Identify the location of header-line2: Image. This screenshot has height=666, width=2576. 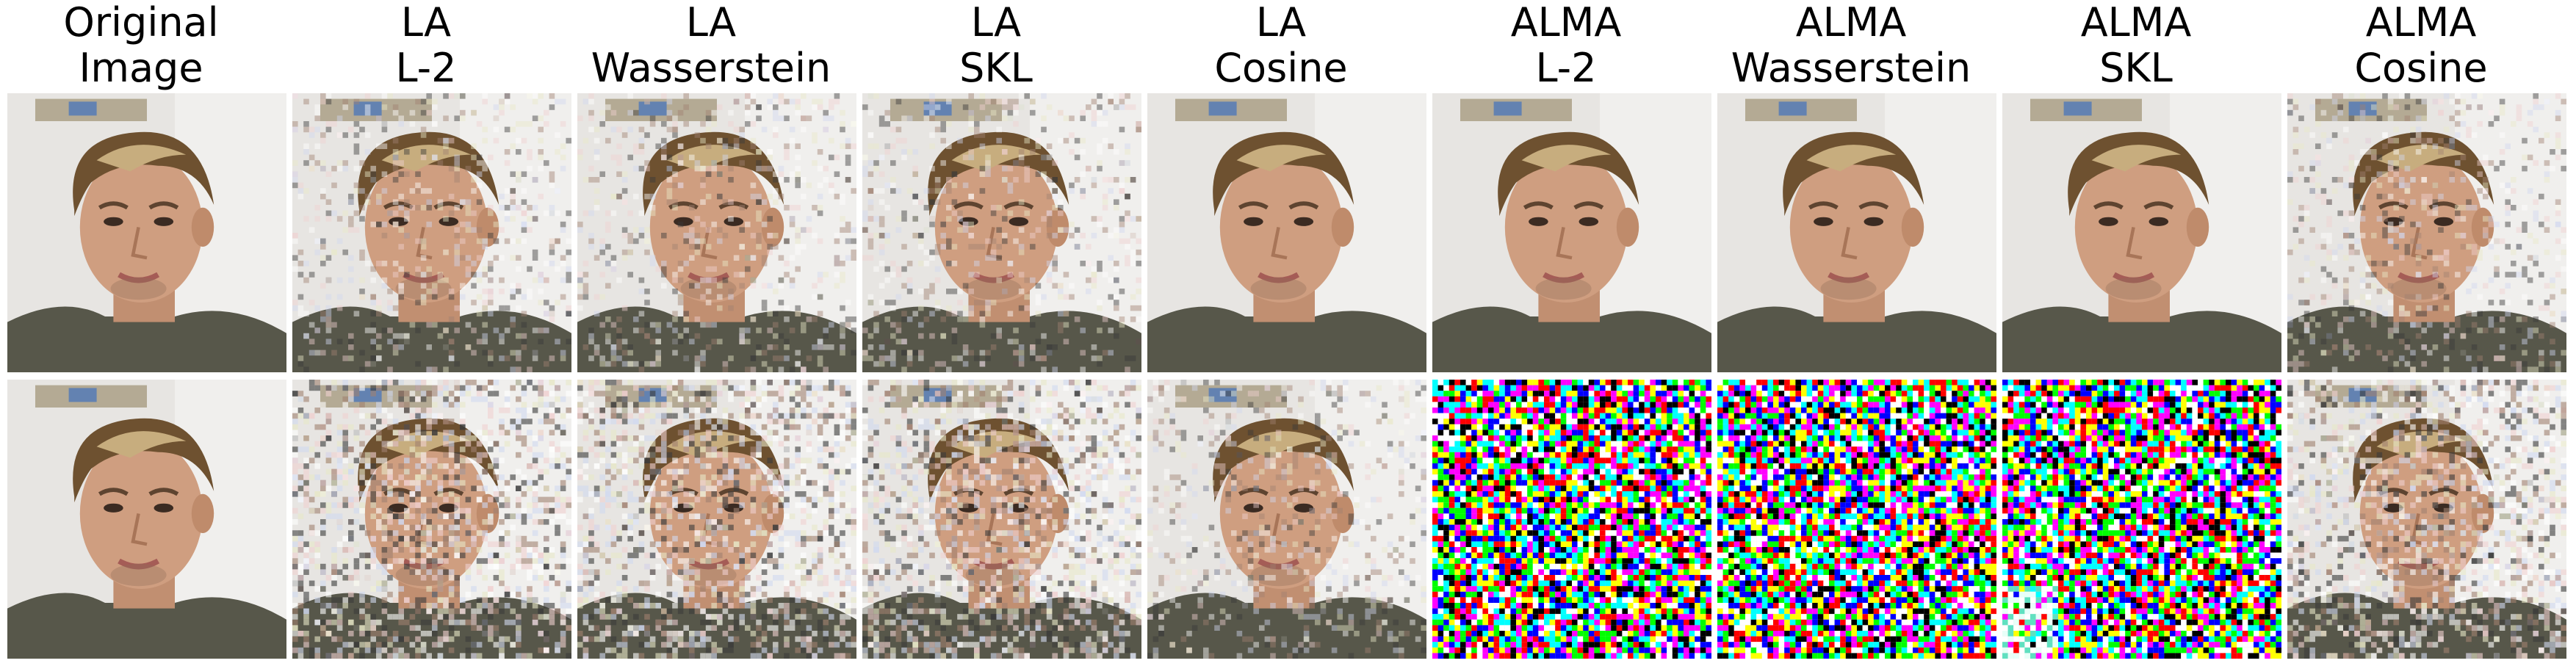
(141, 68).